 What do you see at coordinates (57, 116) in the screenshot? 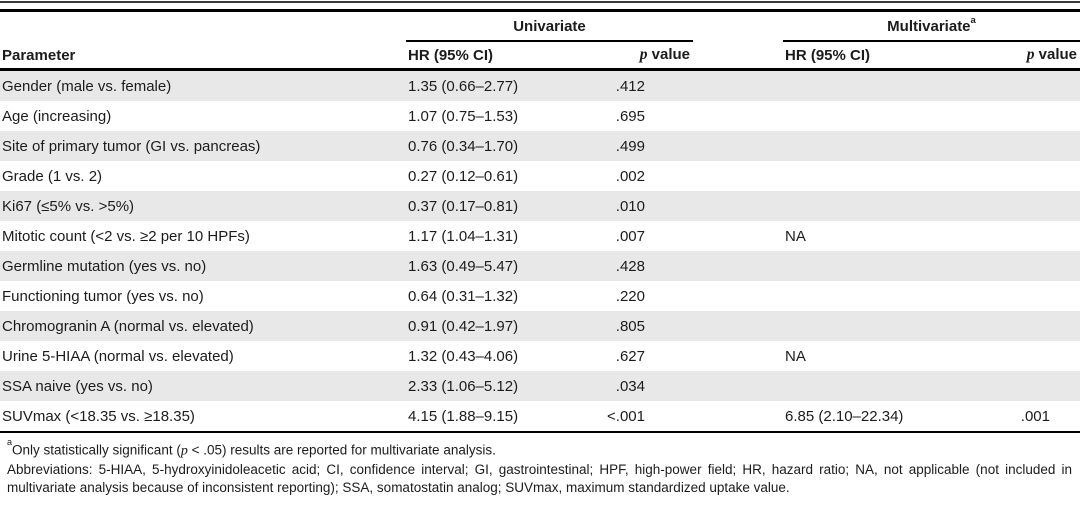
I see `parameter-cell: Age (increasing)` at bounding box center [57, 116].